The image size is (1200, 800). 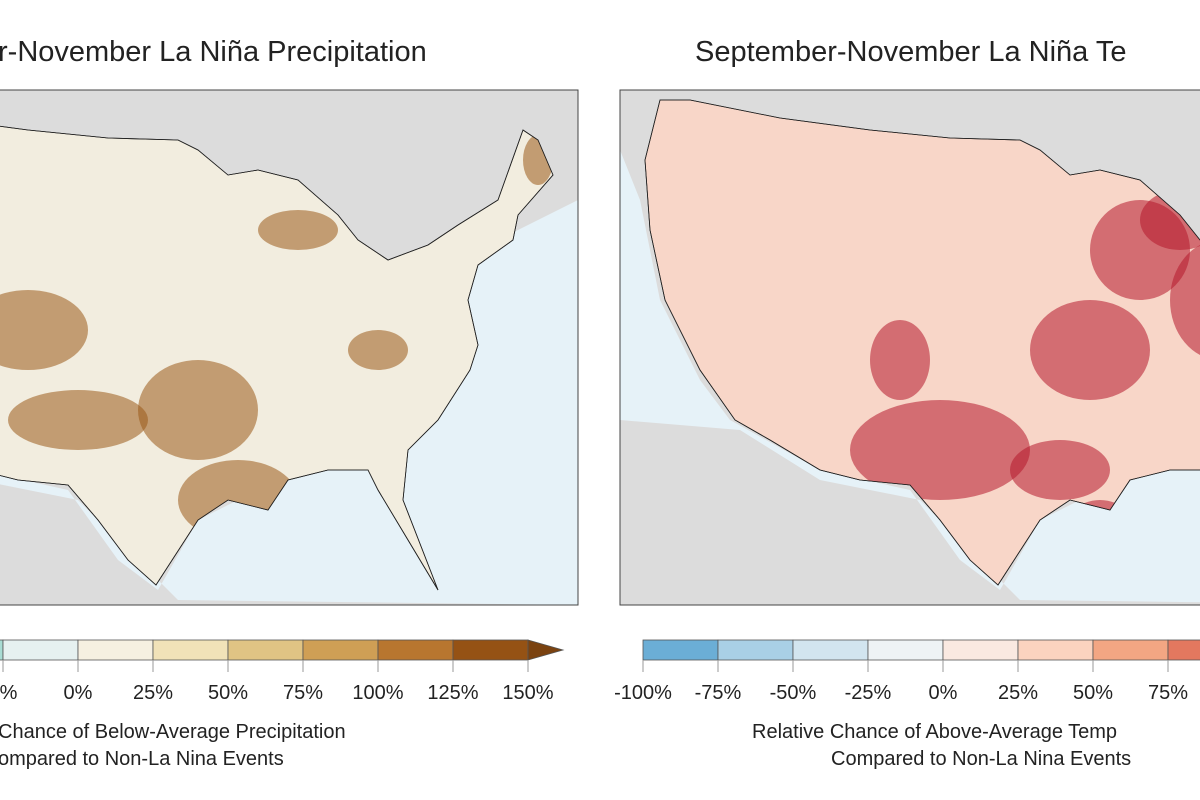 What do you see at coordinates (935, 732) in the screenshot?
I see `right-caption-line1: Relative Chance of Above-Average Temp` at bounding box center [935, 732].